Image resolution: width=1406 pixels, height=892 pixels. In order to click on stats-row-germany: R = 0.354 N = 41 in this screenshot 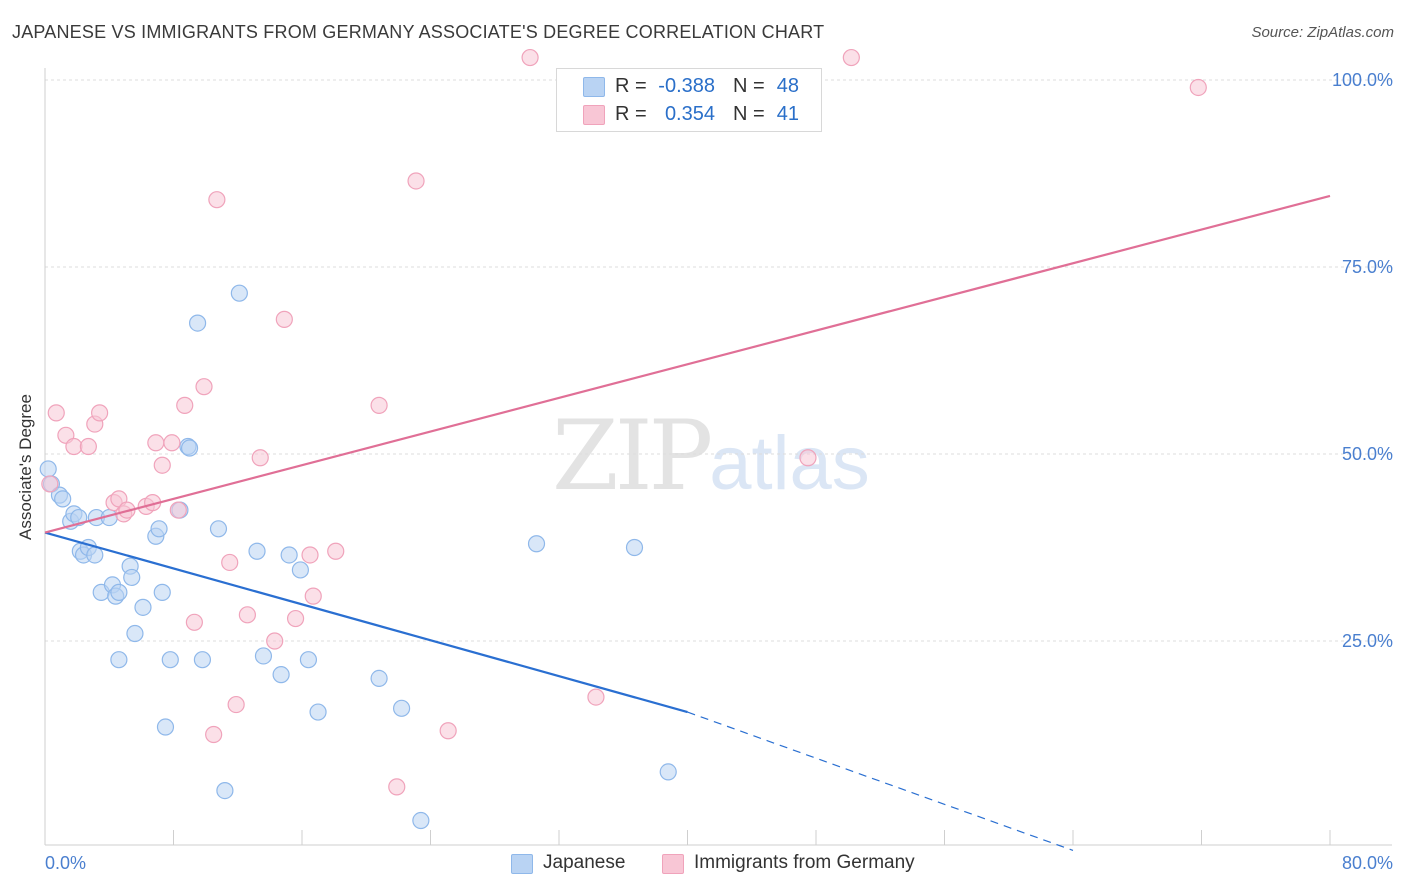, I will do `click(689, 115)`.